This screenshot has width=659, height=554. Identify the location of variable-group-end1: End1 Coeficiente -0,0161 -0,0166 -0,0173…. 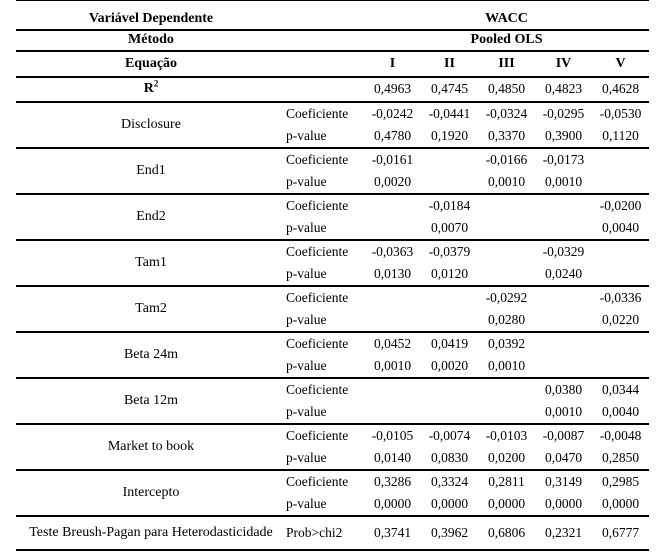
(333, 171).